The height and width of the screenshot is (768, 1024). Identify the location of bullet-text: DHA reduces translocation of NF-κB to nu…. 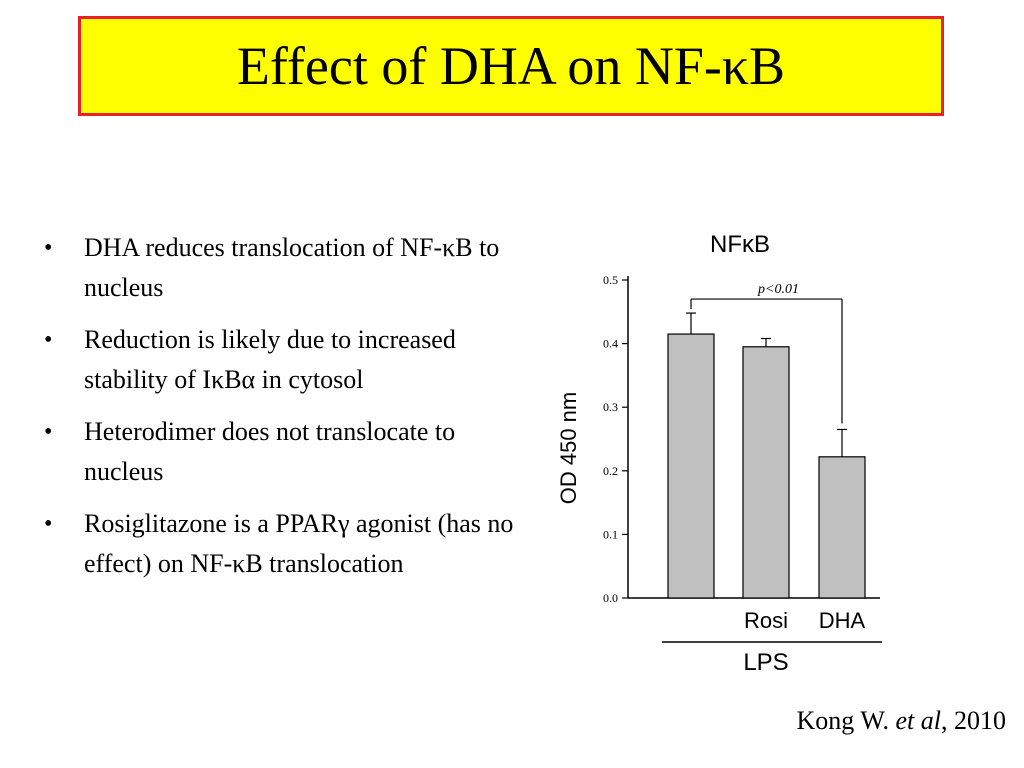
(292, 267).